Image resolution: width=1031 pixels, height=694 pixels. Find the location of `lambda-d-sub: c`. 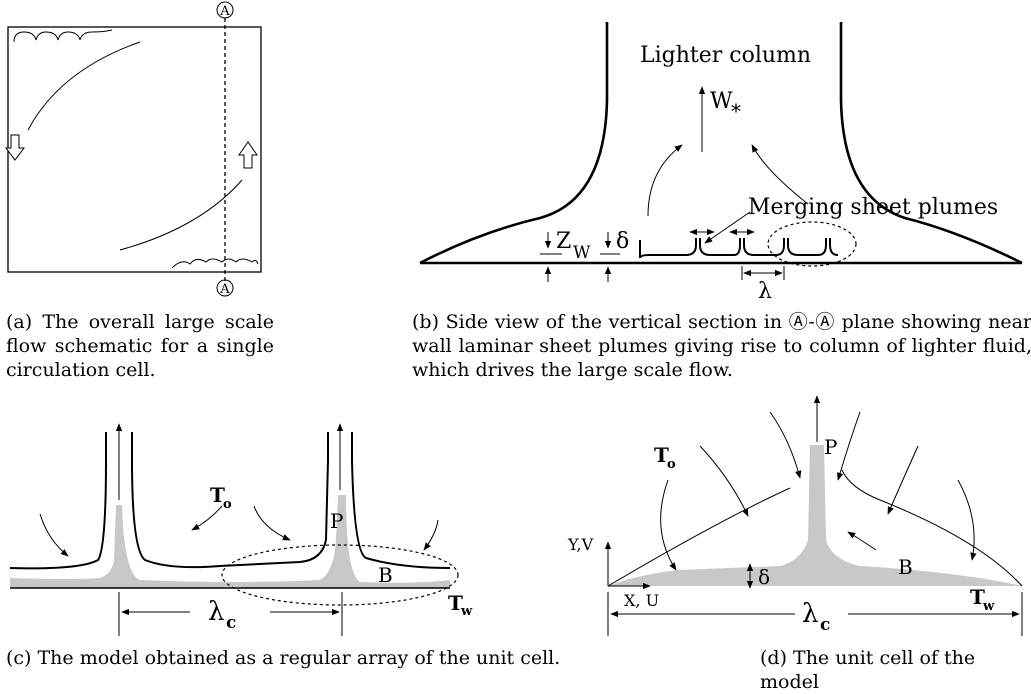

lambda-d-sub: c is located at coordinates (825, 625).